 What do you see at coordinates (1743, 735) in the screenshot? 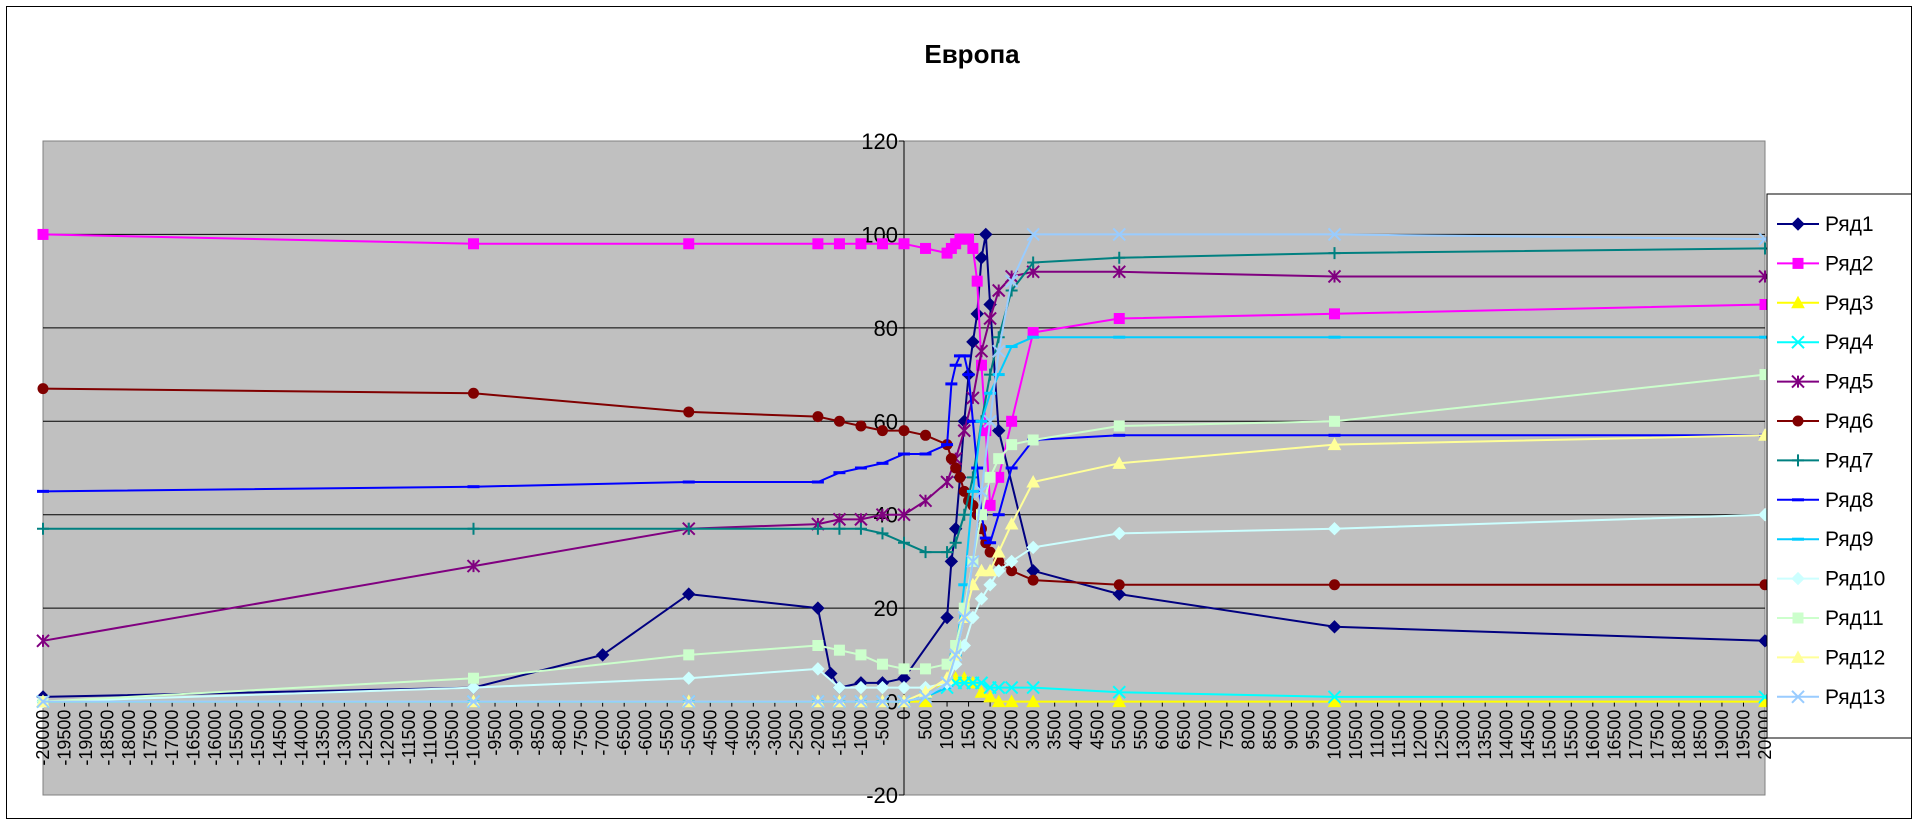
I see `x-tick-label: 19500` at bounding box center [1743, 735].